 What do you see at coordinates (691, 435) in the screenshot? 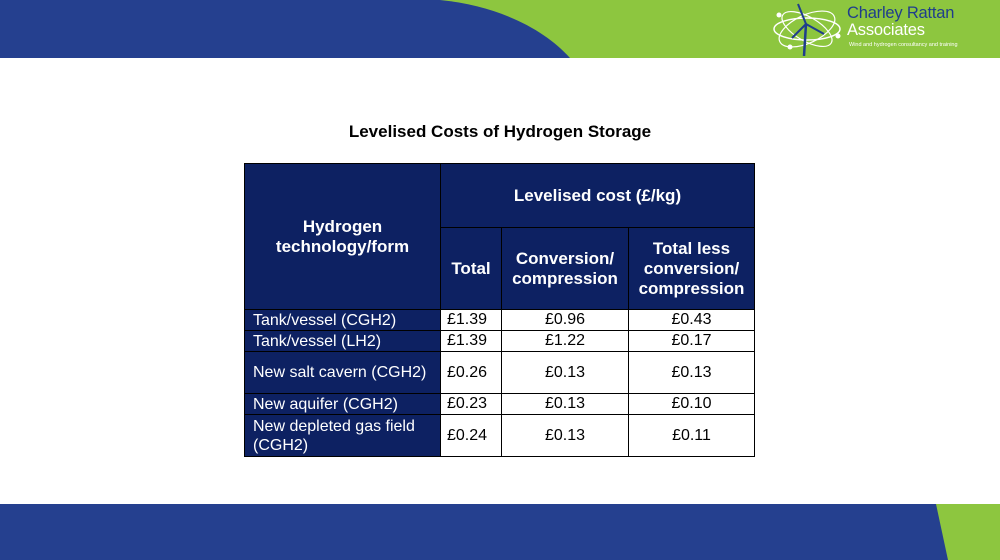
I see `cell-total-less: £0.11` at bounding box center [691, 435].